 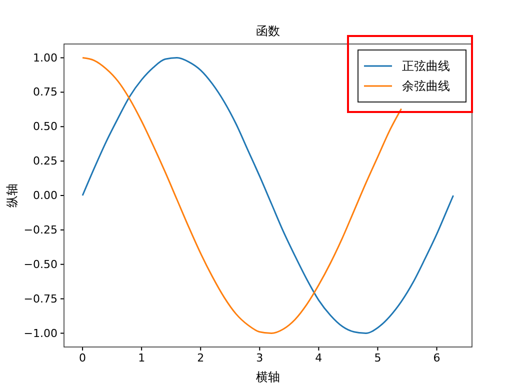 I want to click on y-tick-label: 0.75, so click(x=45, y=92).